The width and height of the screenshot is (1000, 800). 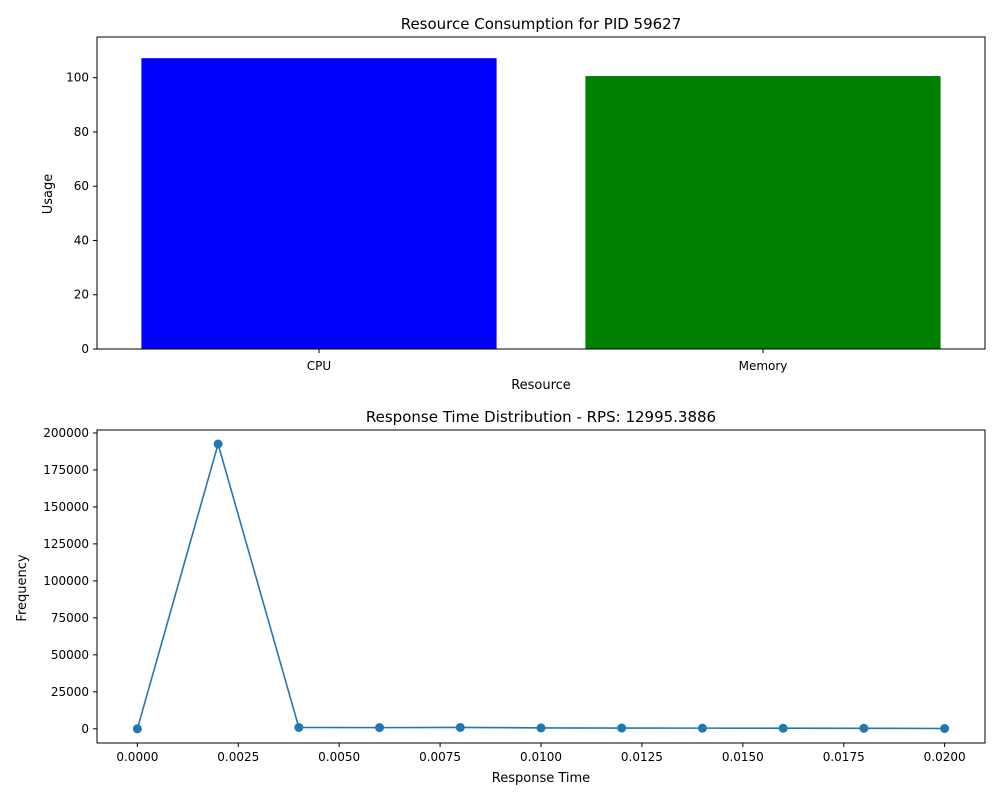 What do you see at coordinates (81, 186) in the screenshot?
I see `bar-ytick-label: 60` at bounding box center [81, 186].